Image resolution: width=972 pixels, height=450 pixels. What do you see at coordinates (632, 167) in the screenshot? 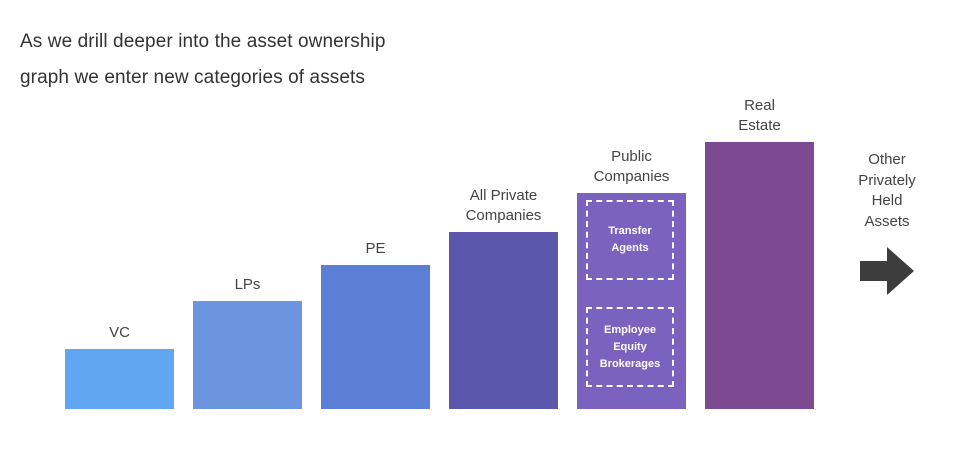
I see `bar-label-4: Public Companies` at bounding box center [632, 167].